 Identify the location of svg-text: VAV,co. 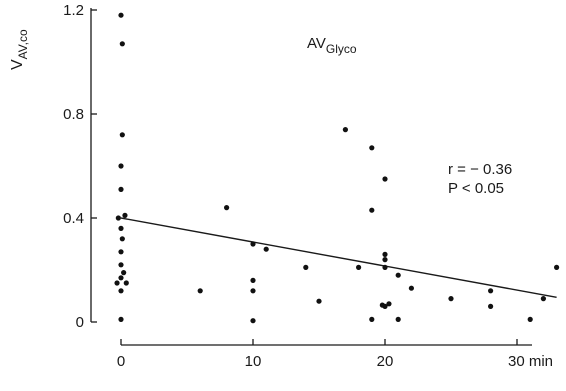
(19, 49).